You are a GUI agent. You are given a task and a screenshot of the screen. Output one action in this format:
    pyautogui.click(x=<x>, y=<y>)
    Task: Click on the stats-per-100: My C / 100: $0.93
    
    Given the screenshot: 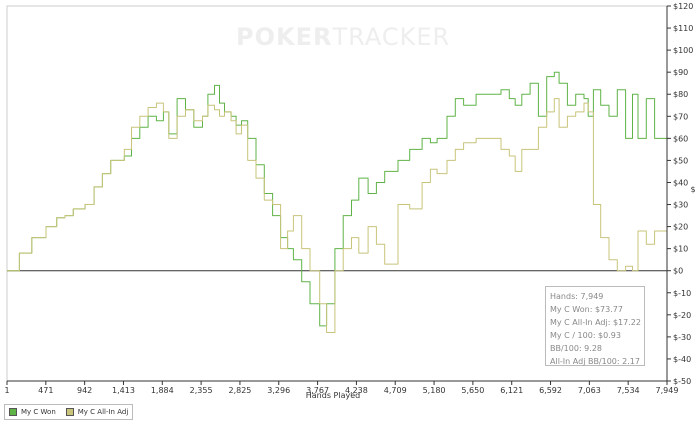 What is the action you would take?
    pyautogui.click(x=585, y=335)
    